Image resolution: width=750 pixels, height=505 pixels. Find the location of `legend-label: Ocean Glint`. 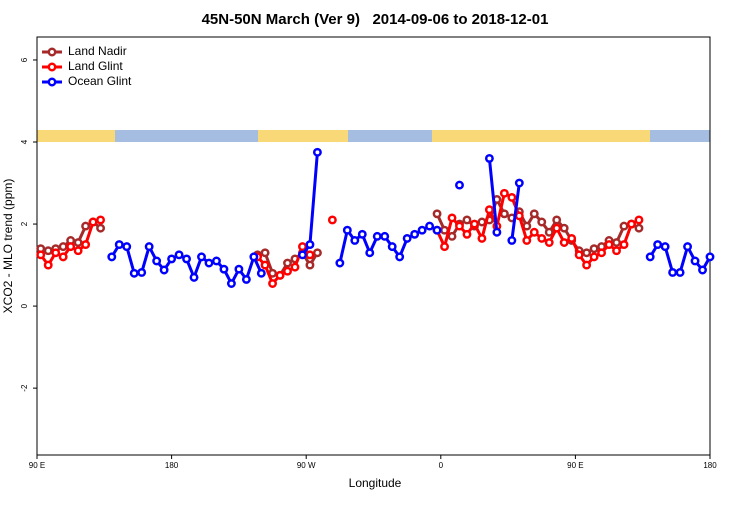

legend-label: Ocean Glint is located at coordinates (100, 81).